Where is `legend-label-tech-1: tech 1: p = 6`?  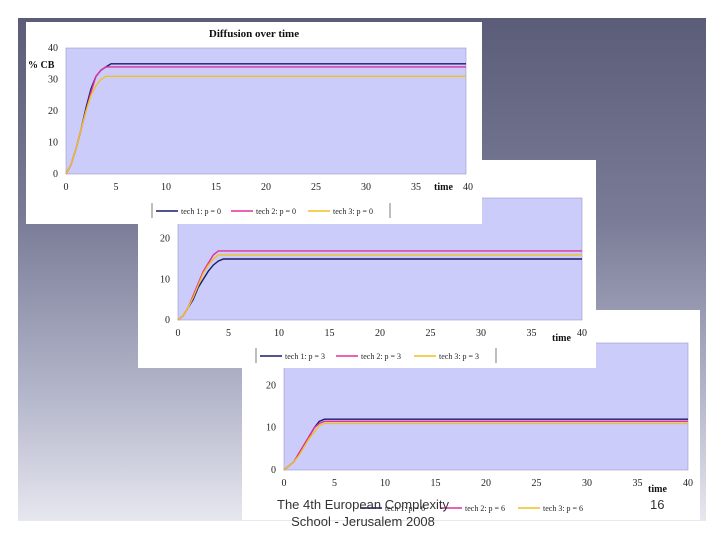 legend-label-tech-1: tech 1: p = 6 is located at coordinates (405, 508).